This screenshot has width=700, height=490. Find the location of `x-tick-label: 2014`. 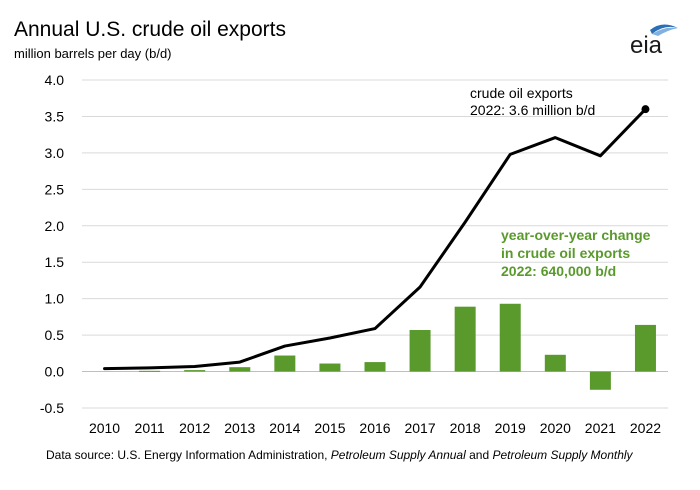

x-tick-label: 2014 is located at coordinates (284, 428).